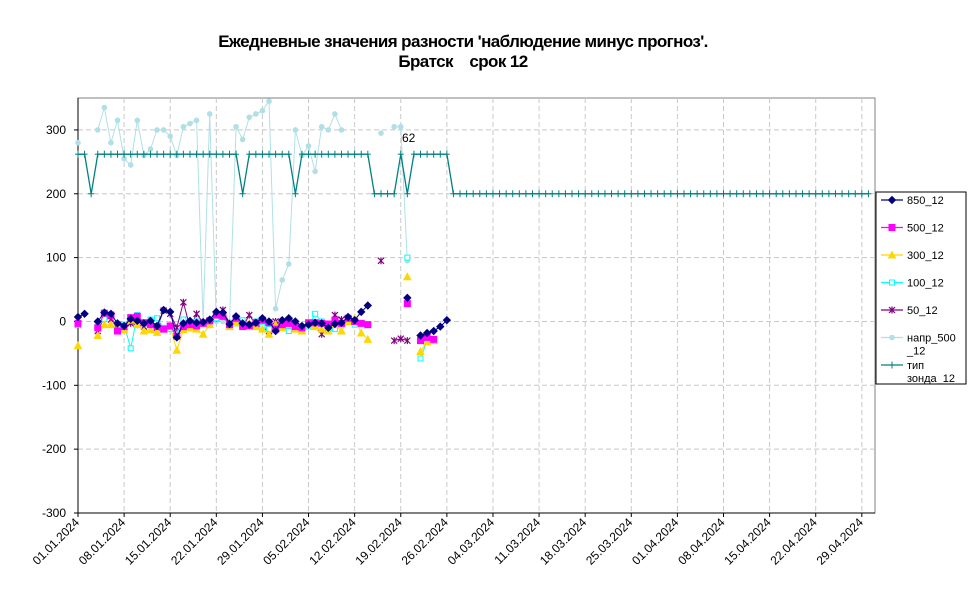 This screenshot has height=599, width=976. I want to click on chart-subtitle: Братск срок 12, so click(462, 61).